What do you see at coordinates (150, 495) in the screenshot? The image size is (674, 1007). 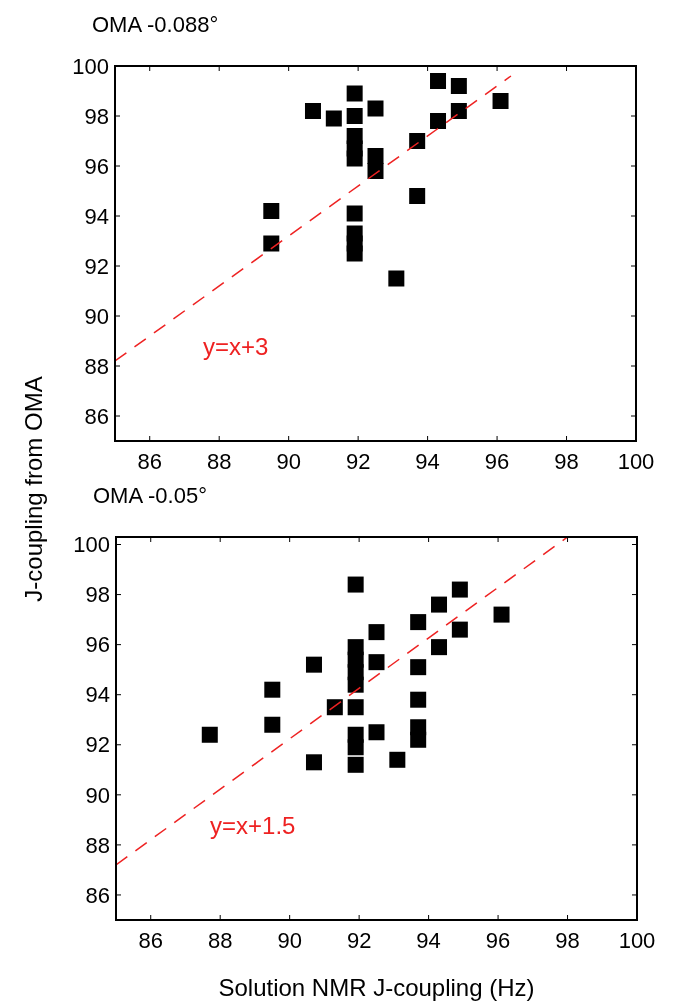 I see `chart-title: OMA -0.05°` at bounding box center [150, 495].